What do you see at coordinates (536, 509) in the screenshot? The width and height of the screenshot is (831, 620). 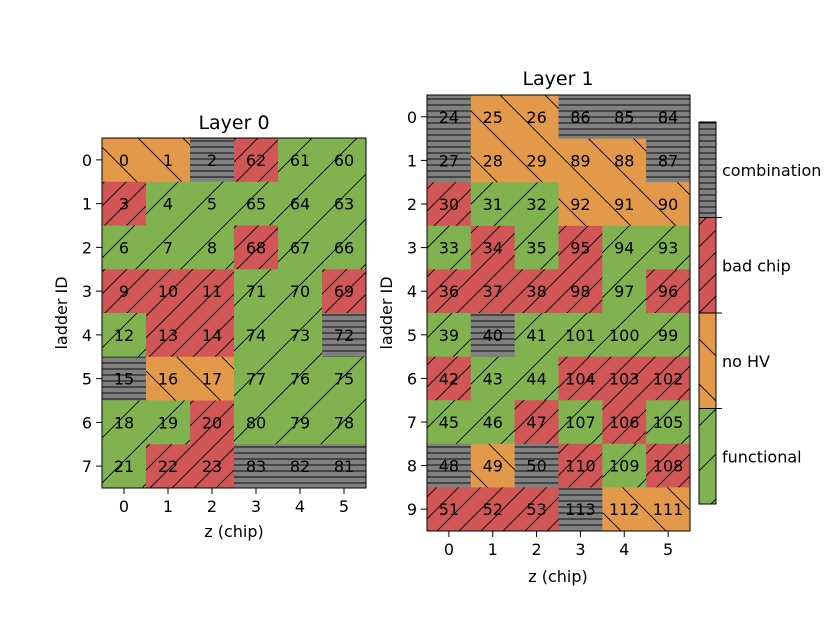 I see `chip-cell: 53` at bounding box center [536, 509].